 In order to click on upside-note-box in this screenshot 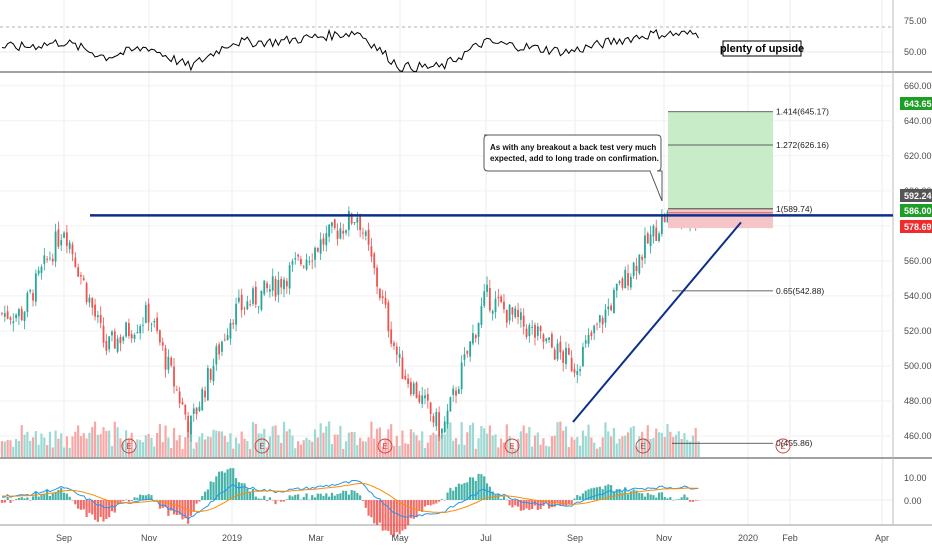, I will do `click(762, 48)`.